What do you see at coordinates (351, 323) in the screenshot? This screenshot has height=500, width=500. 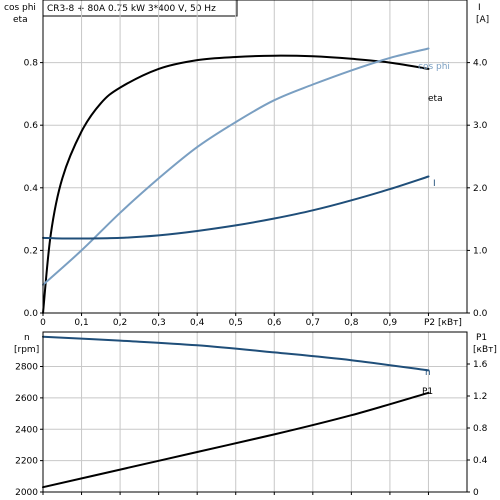 I see `x-tick-label: 0,8` at bounding box center [351, 323].